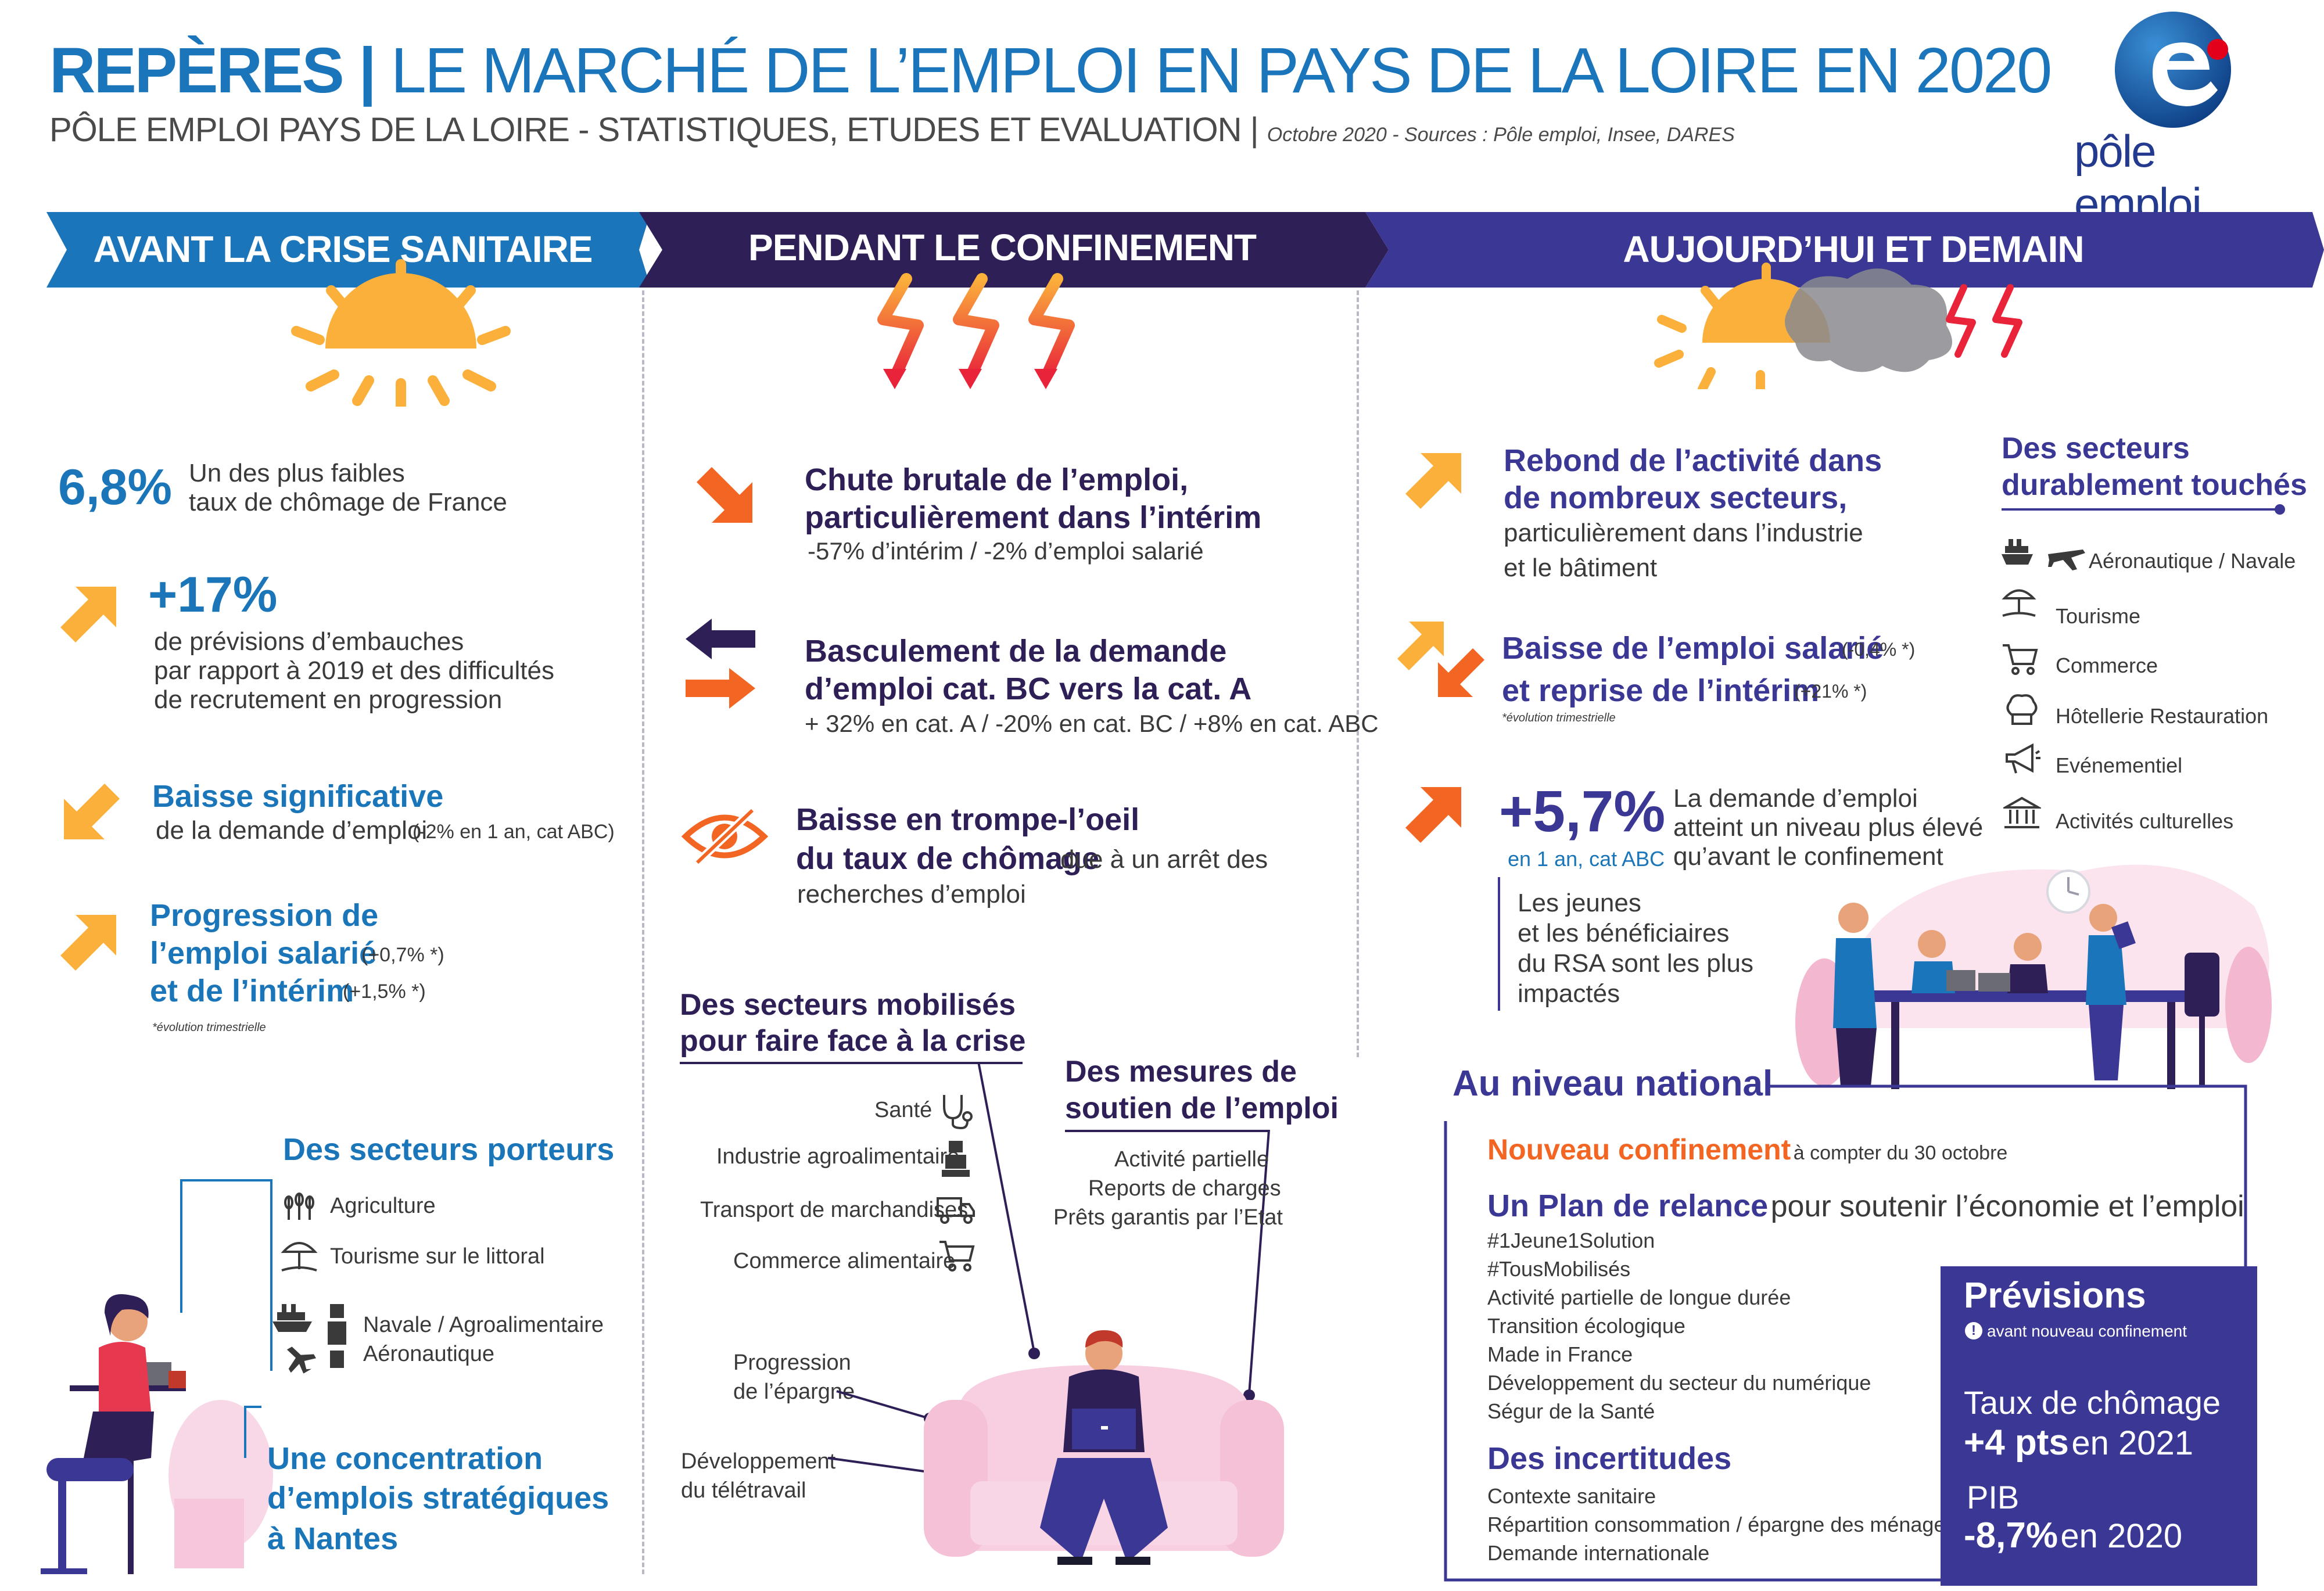  I want to click on lockdown-title: Nouveau confinement, so click(1639, 1149).